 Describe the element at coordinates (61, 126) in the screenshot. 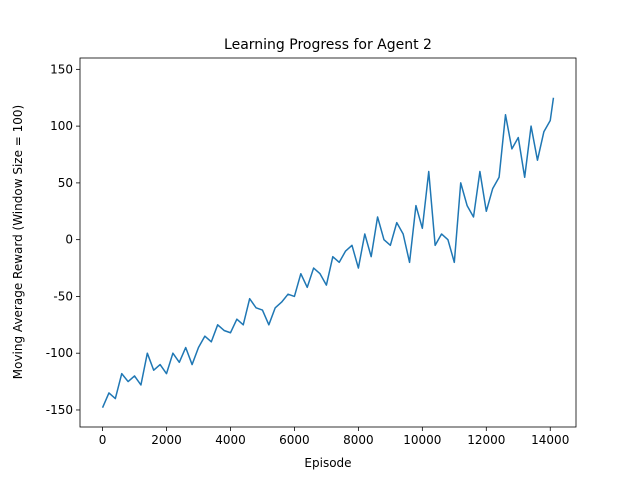

I see `y-tick-label: 100` at that location.